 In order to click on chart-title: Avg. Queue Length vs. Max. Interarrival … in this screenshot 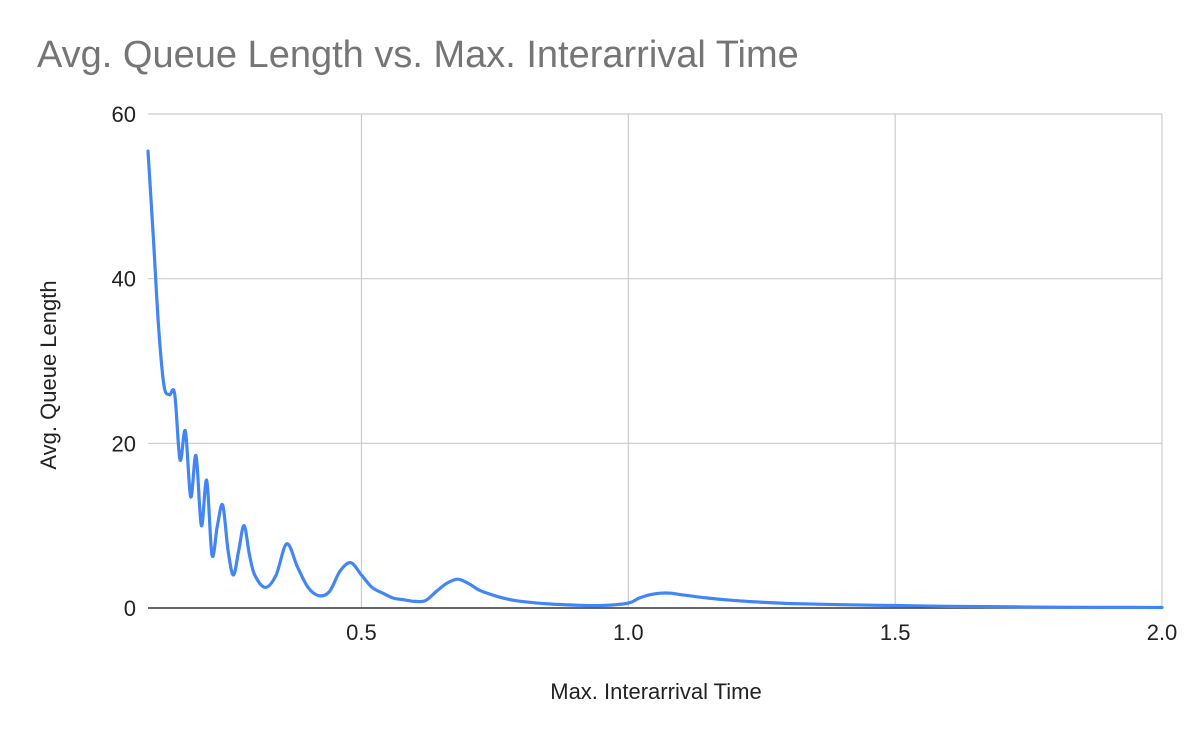, I will do `click(418, 55)`.